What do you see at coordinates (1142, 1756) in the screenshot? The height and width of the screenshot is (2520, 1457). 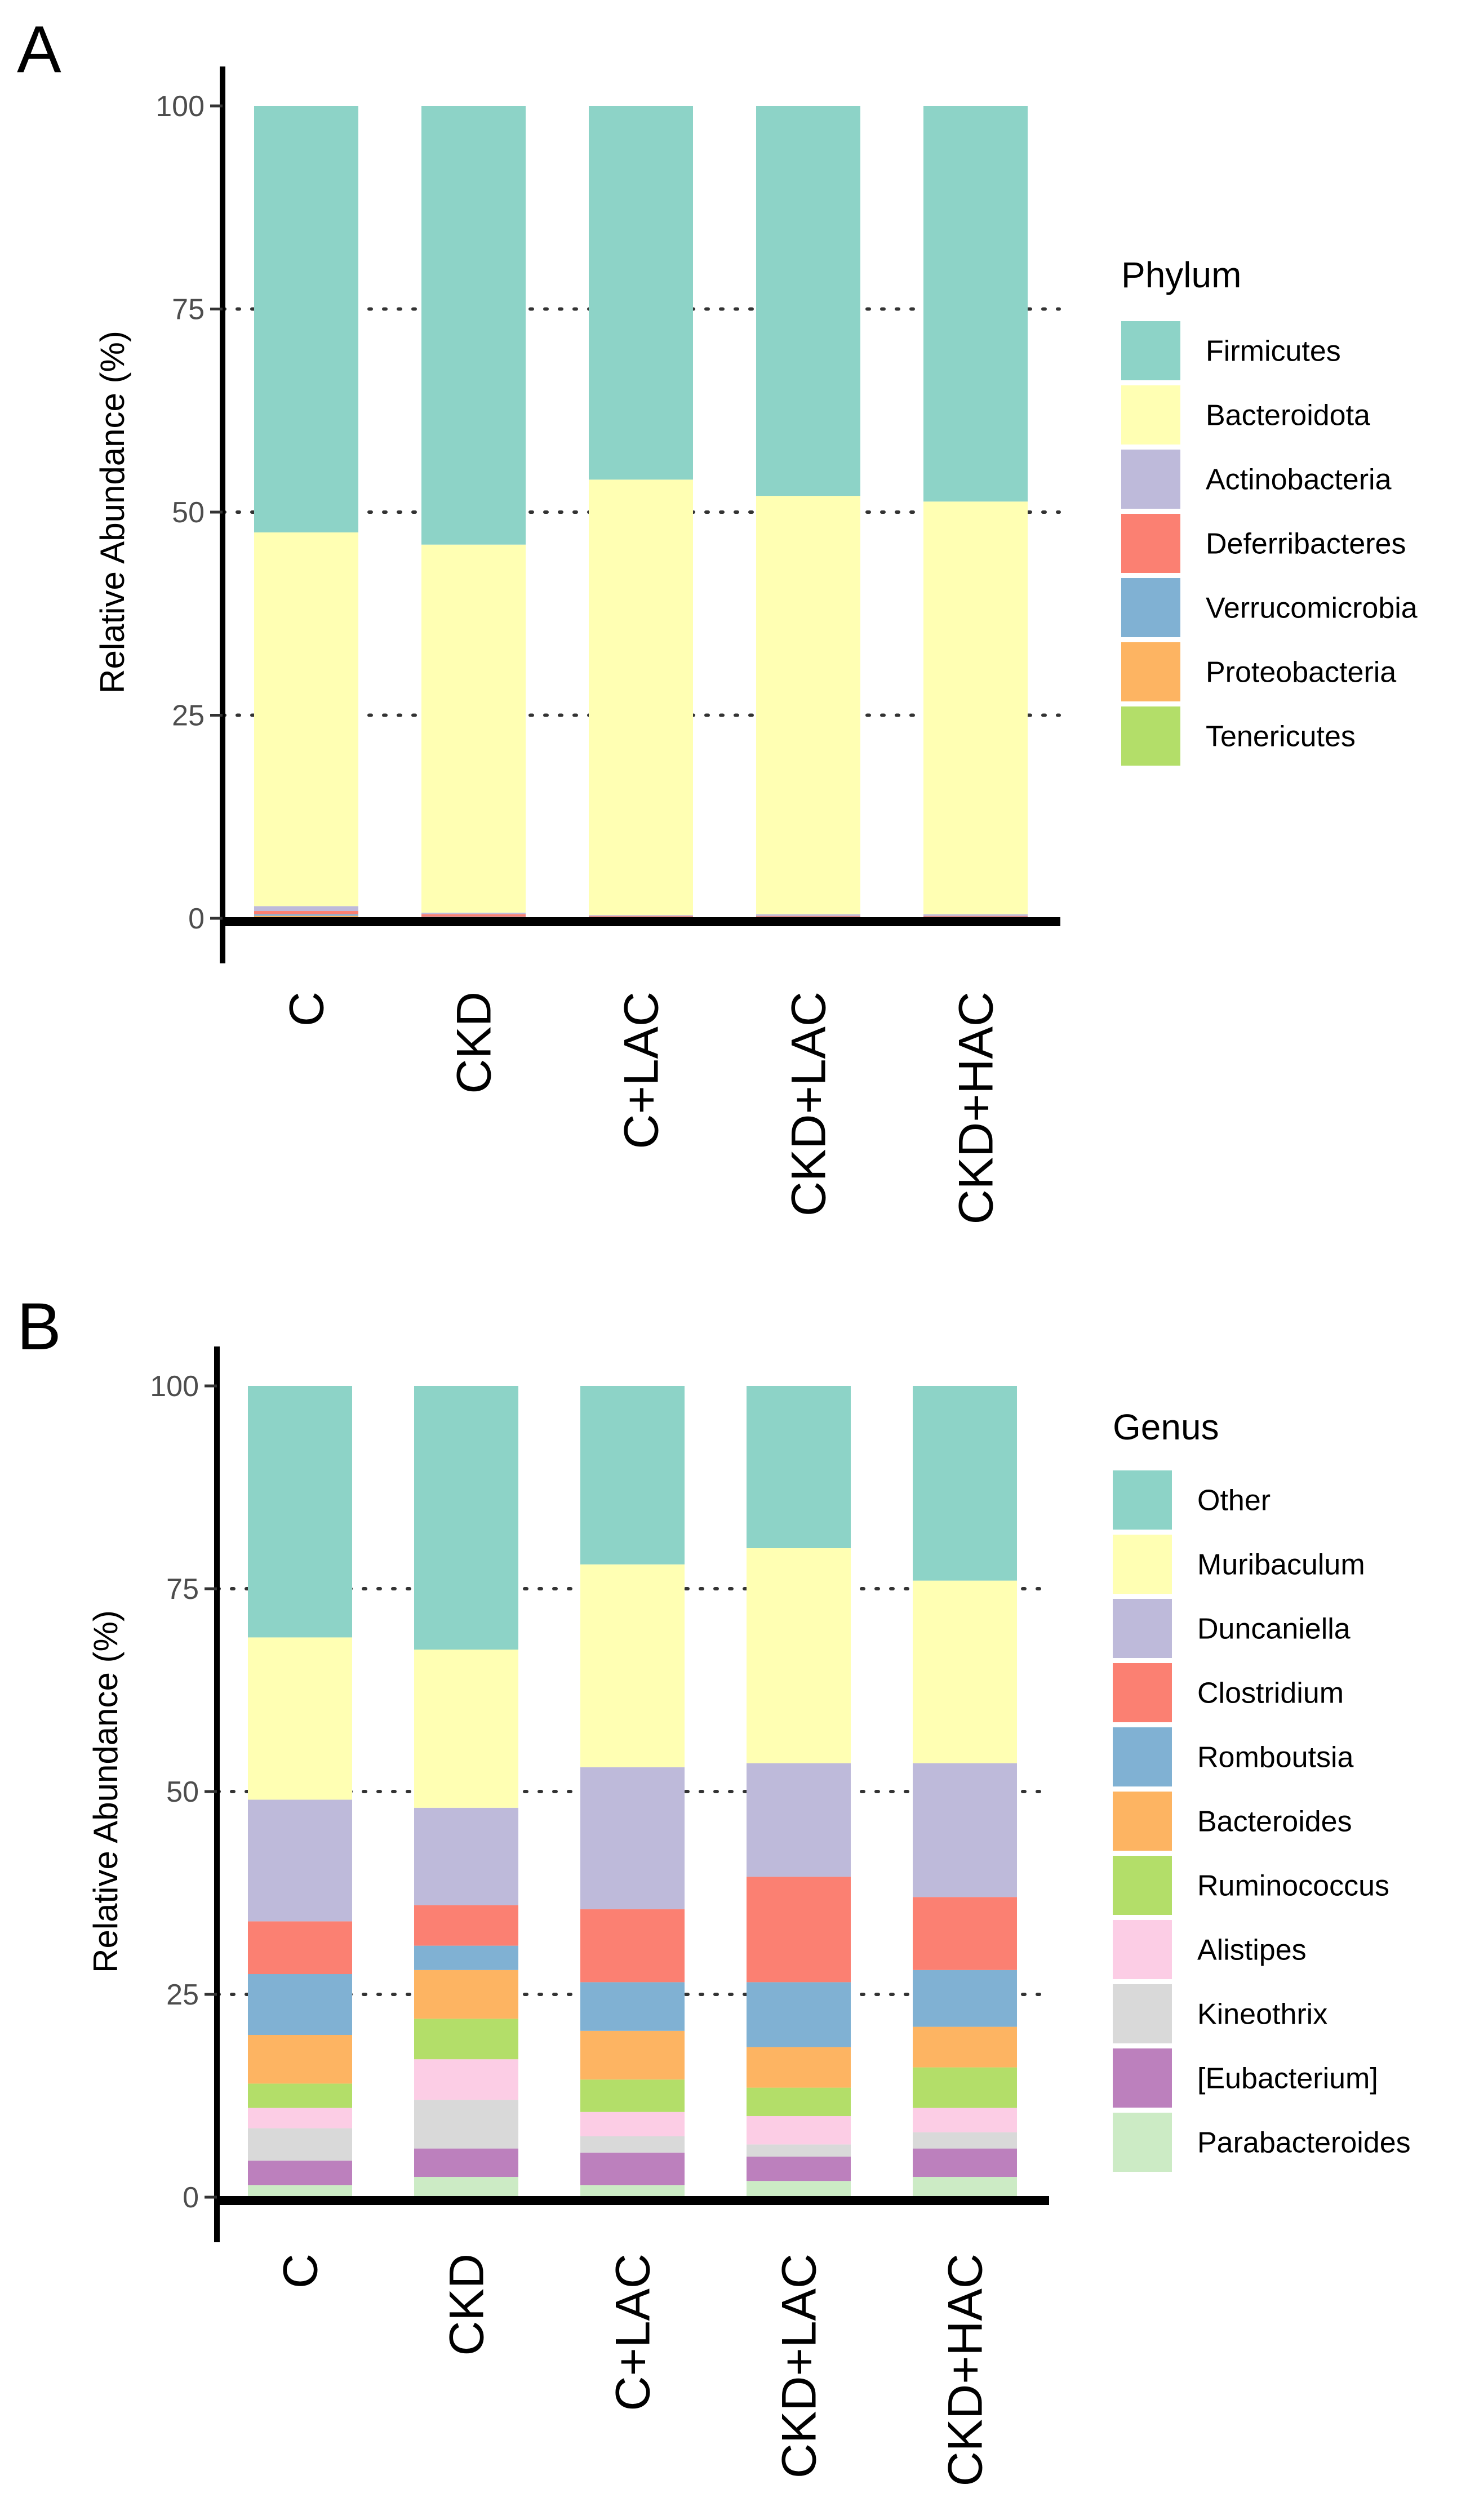 I see `legend-key-romboutsia` at bounding box center [1142, 1756].